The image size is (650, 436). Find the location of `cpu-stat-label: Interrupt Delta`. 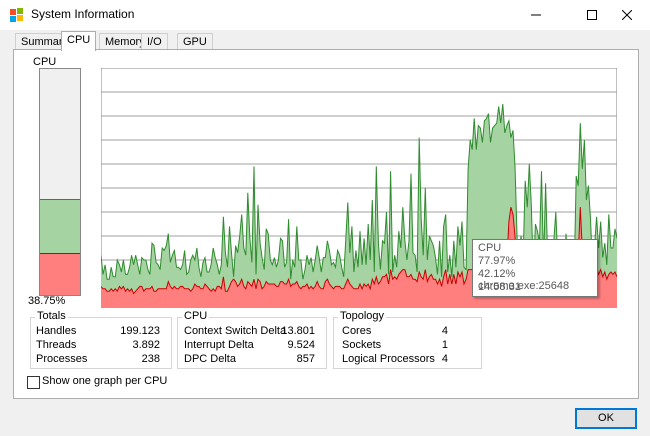

cpu-stat-label: Interrupt Delta is located at coordinates (219, 345).